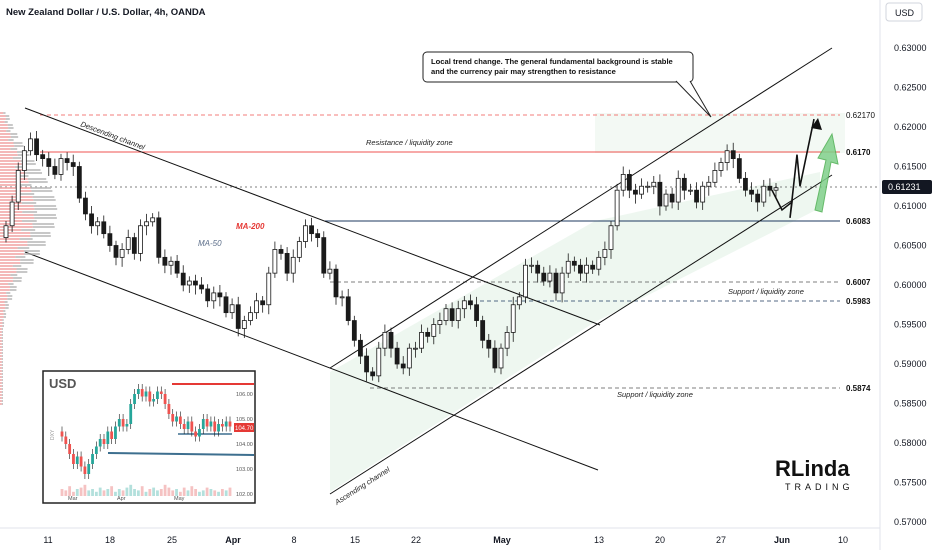 This screenshot has width=932, height=555. What do you see at coordinates (172, 540) in the screenshot?
I see `time-tick: 25` at bounding box center [172, 540].